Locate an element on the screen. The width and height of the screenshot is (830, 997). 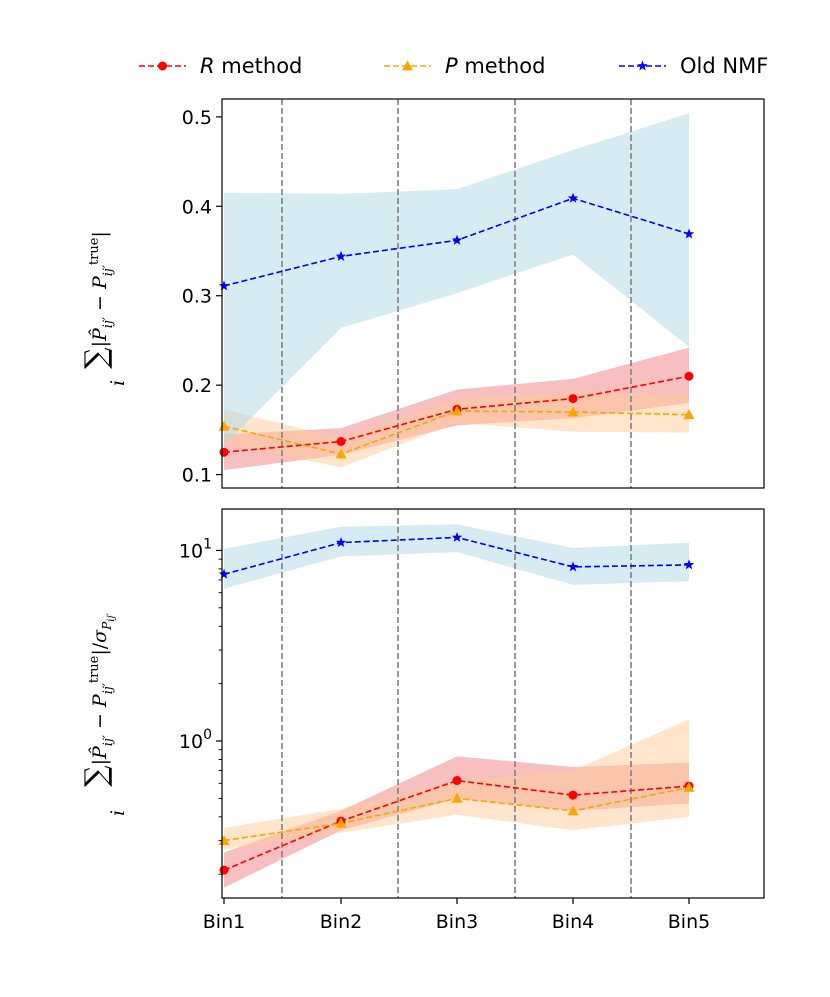
legend-label-r-method: R method is located at coordinates (251, 66).